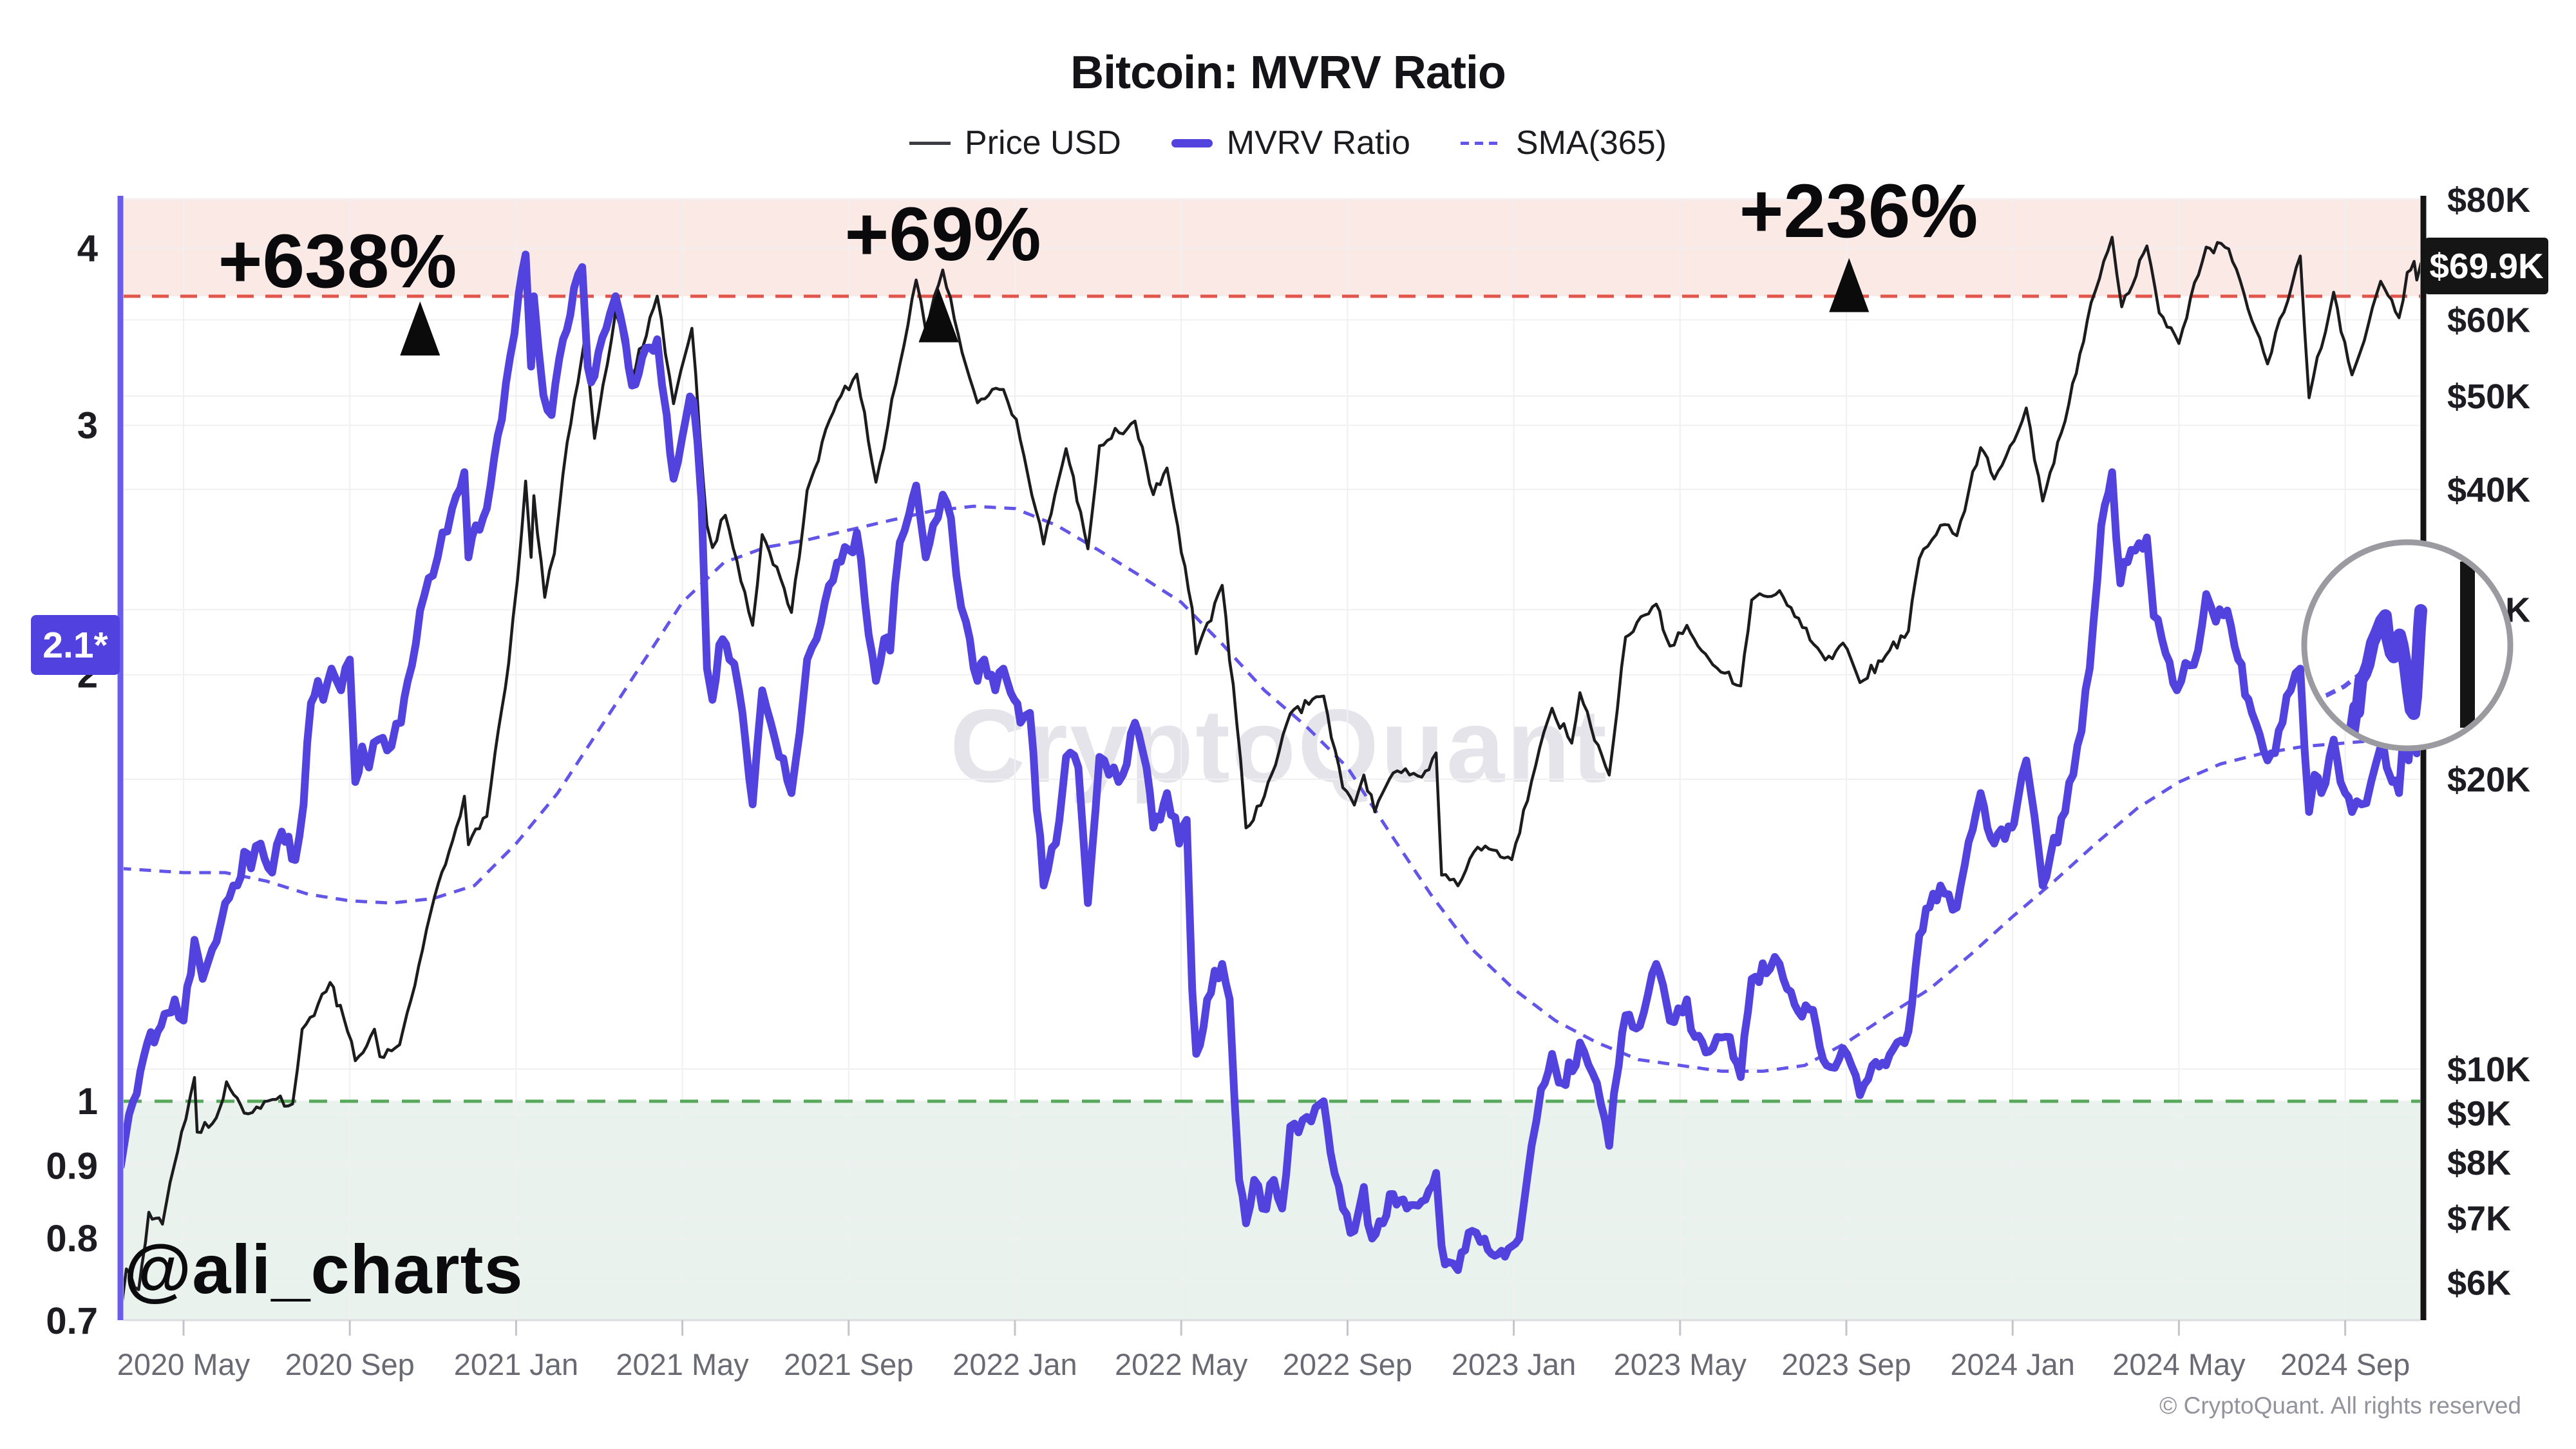  What do you see at coordinates (2489, 490) in the screenshot?
I see `right-axis-tick-label: $40K` at bounding box center [2489, 490].